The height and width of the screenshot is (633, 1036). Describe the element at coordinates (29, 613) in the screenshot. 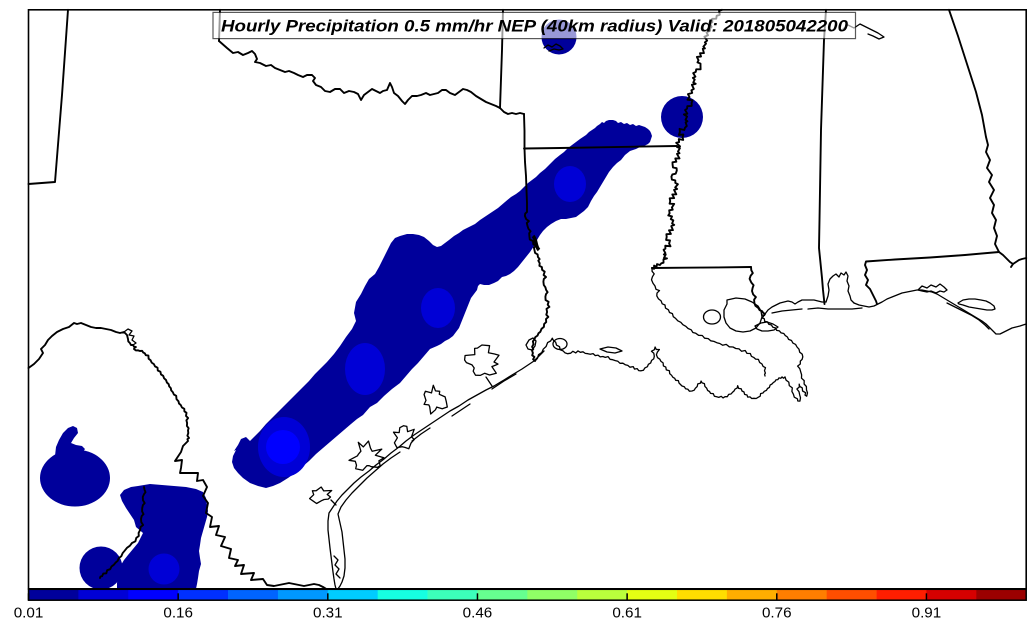

I see `svg-text: 0.01` at that location.